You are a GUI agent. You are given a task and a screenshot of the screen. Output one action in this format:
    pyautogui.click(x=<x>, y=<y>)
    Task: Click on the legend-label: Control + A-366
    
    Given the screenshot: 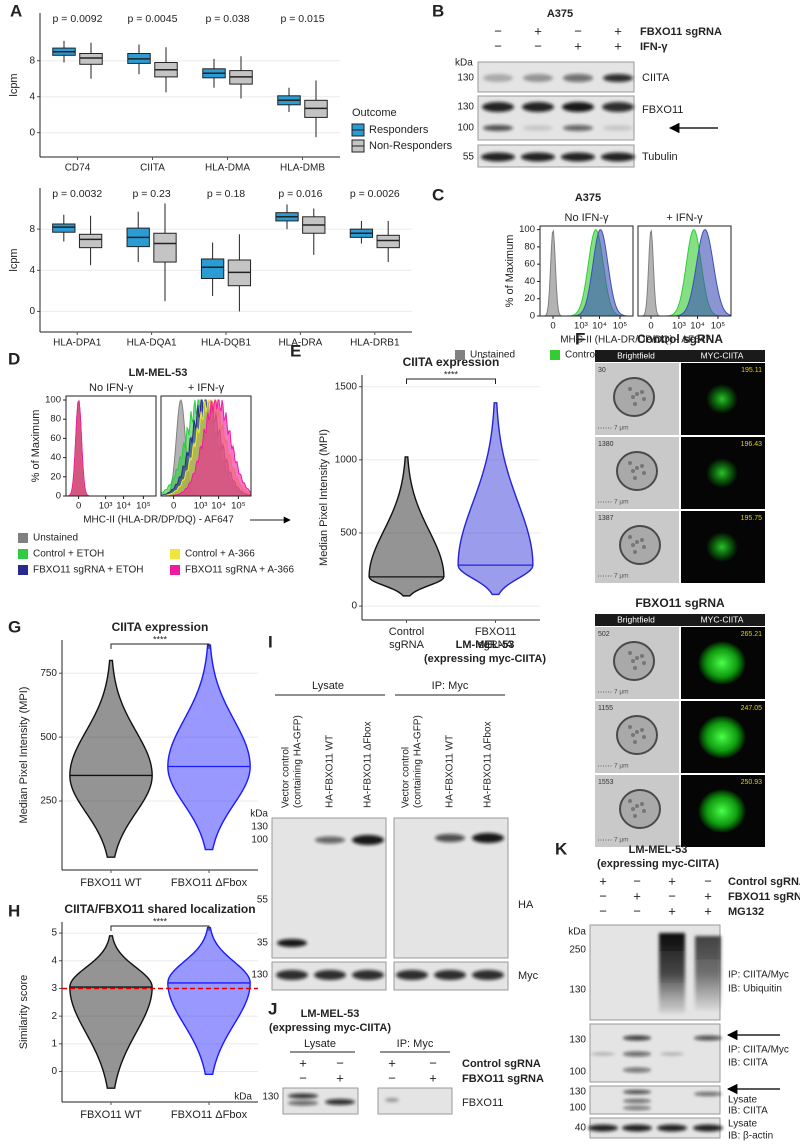 What is the action you would take?
    pyautogui.click(x=220, y=554)
    